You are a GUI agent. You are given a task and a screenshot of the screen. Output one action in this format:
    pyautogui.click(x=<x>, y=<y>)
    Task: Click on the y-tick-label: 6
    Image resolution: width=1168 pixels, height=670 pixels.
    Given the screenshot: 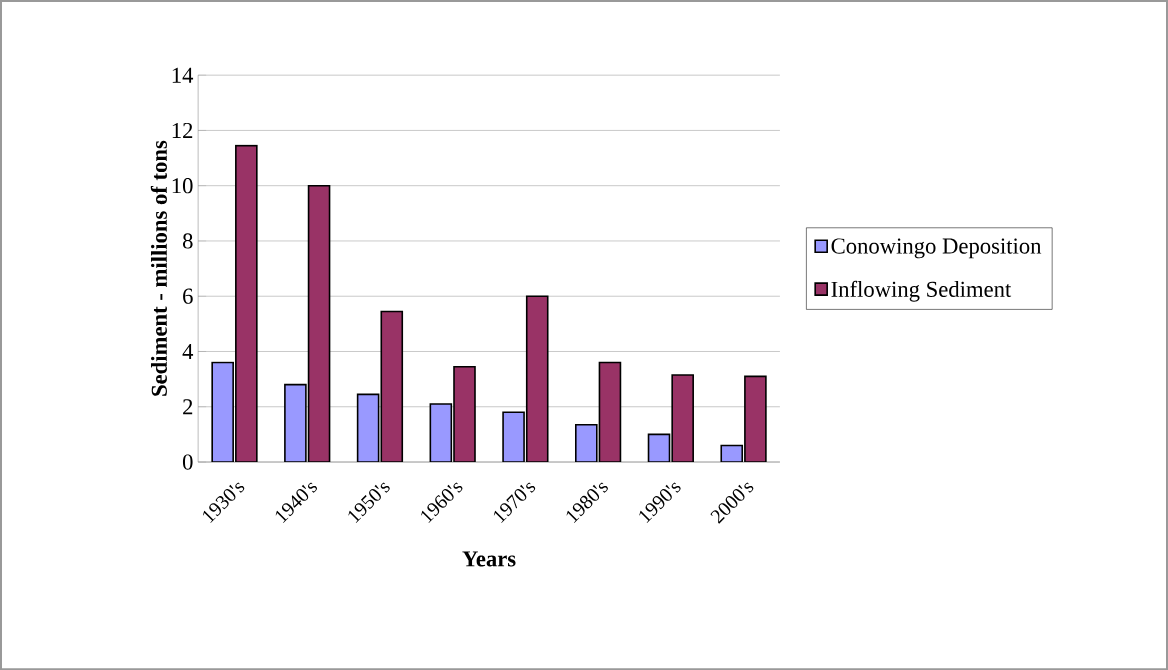 What is the action you would take?
    pyautogui.click(x=188, y=296)
    